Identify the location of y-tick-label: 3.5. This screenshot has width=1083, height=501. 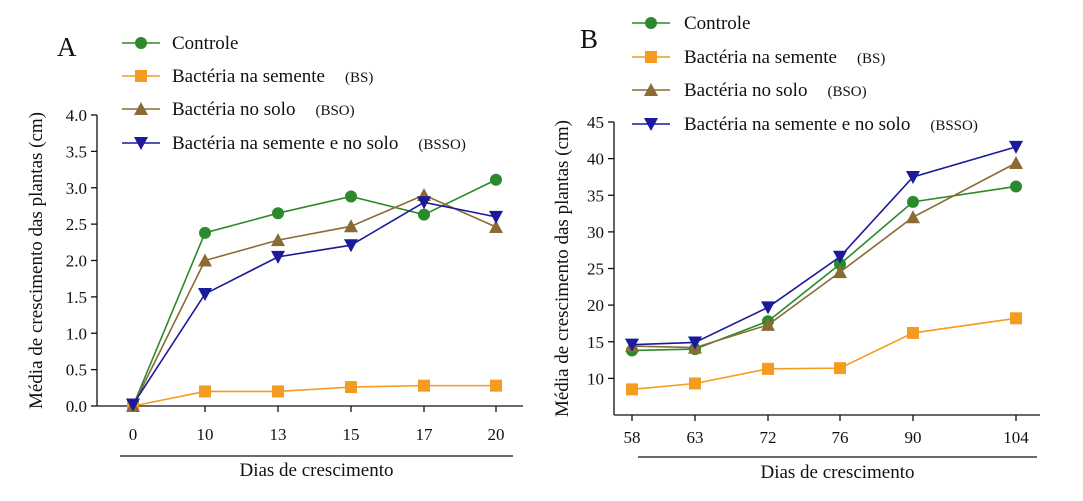
(76, 151).